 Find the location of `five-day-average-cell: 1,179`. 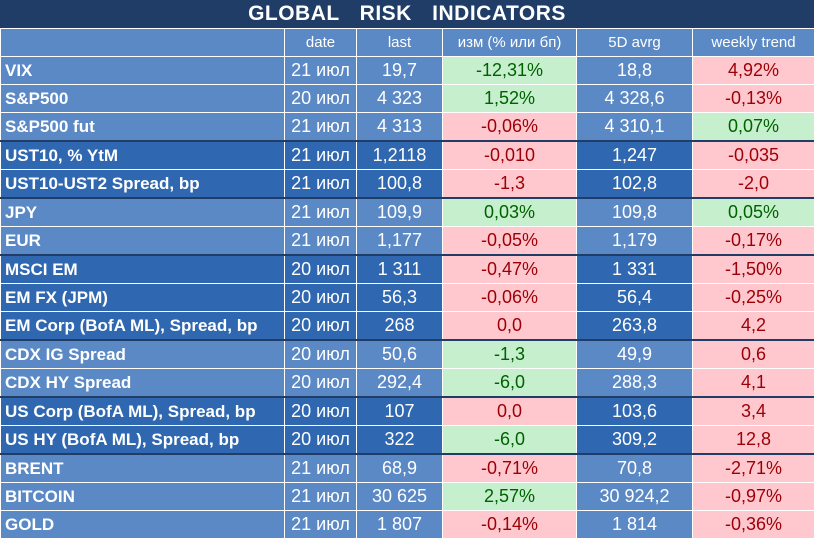

five-day-average-cell: 1,179 is located at coordinates (635, 241).